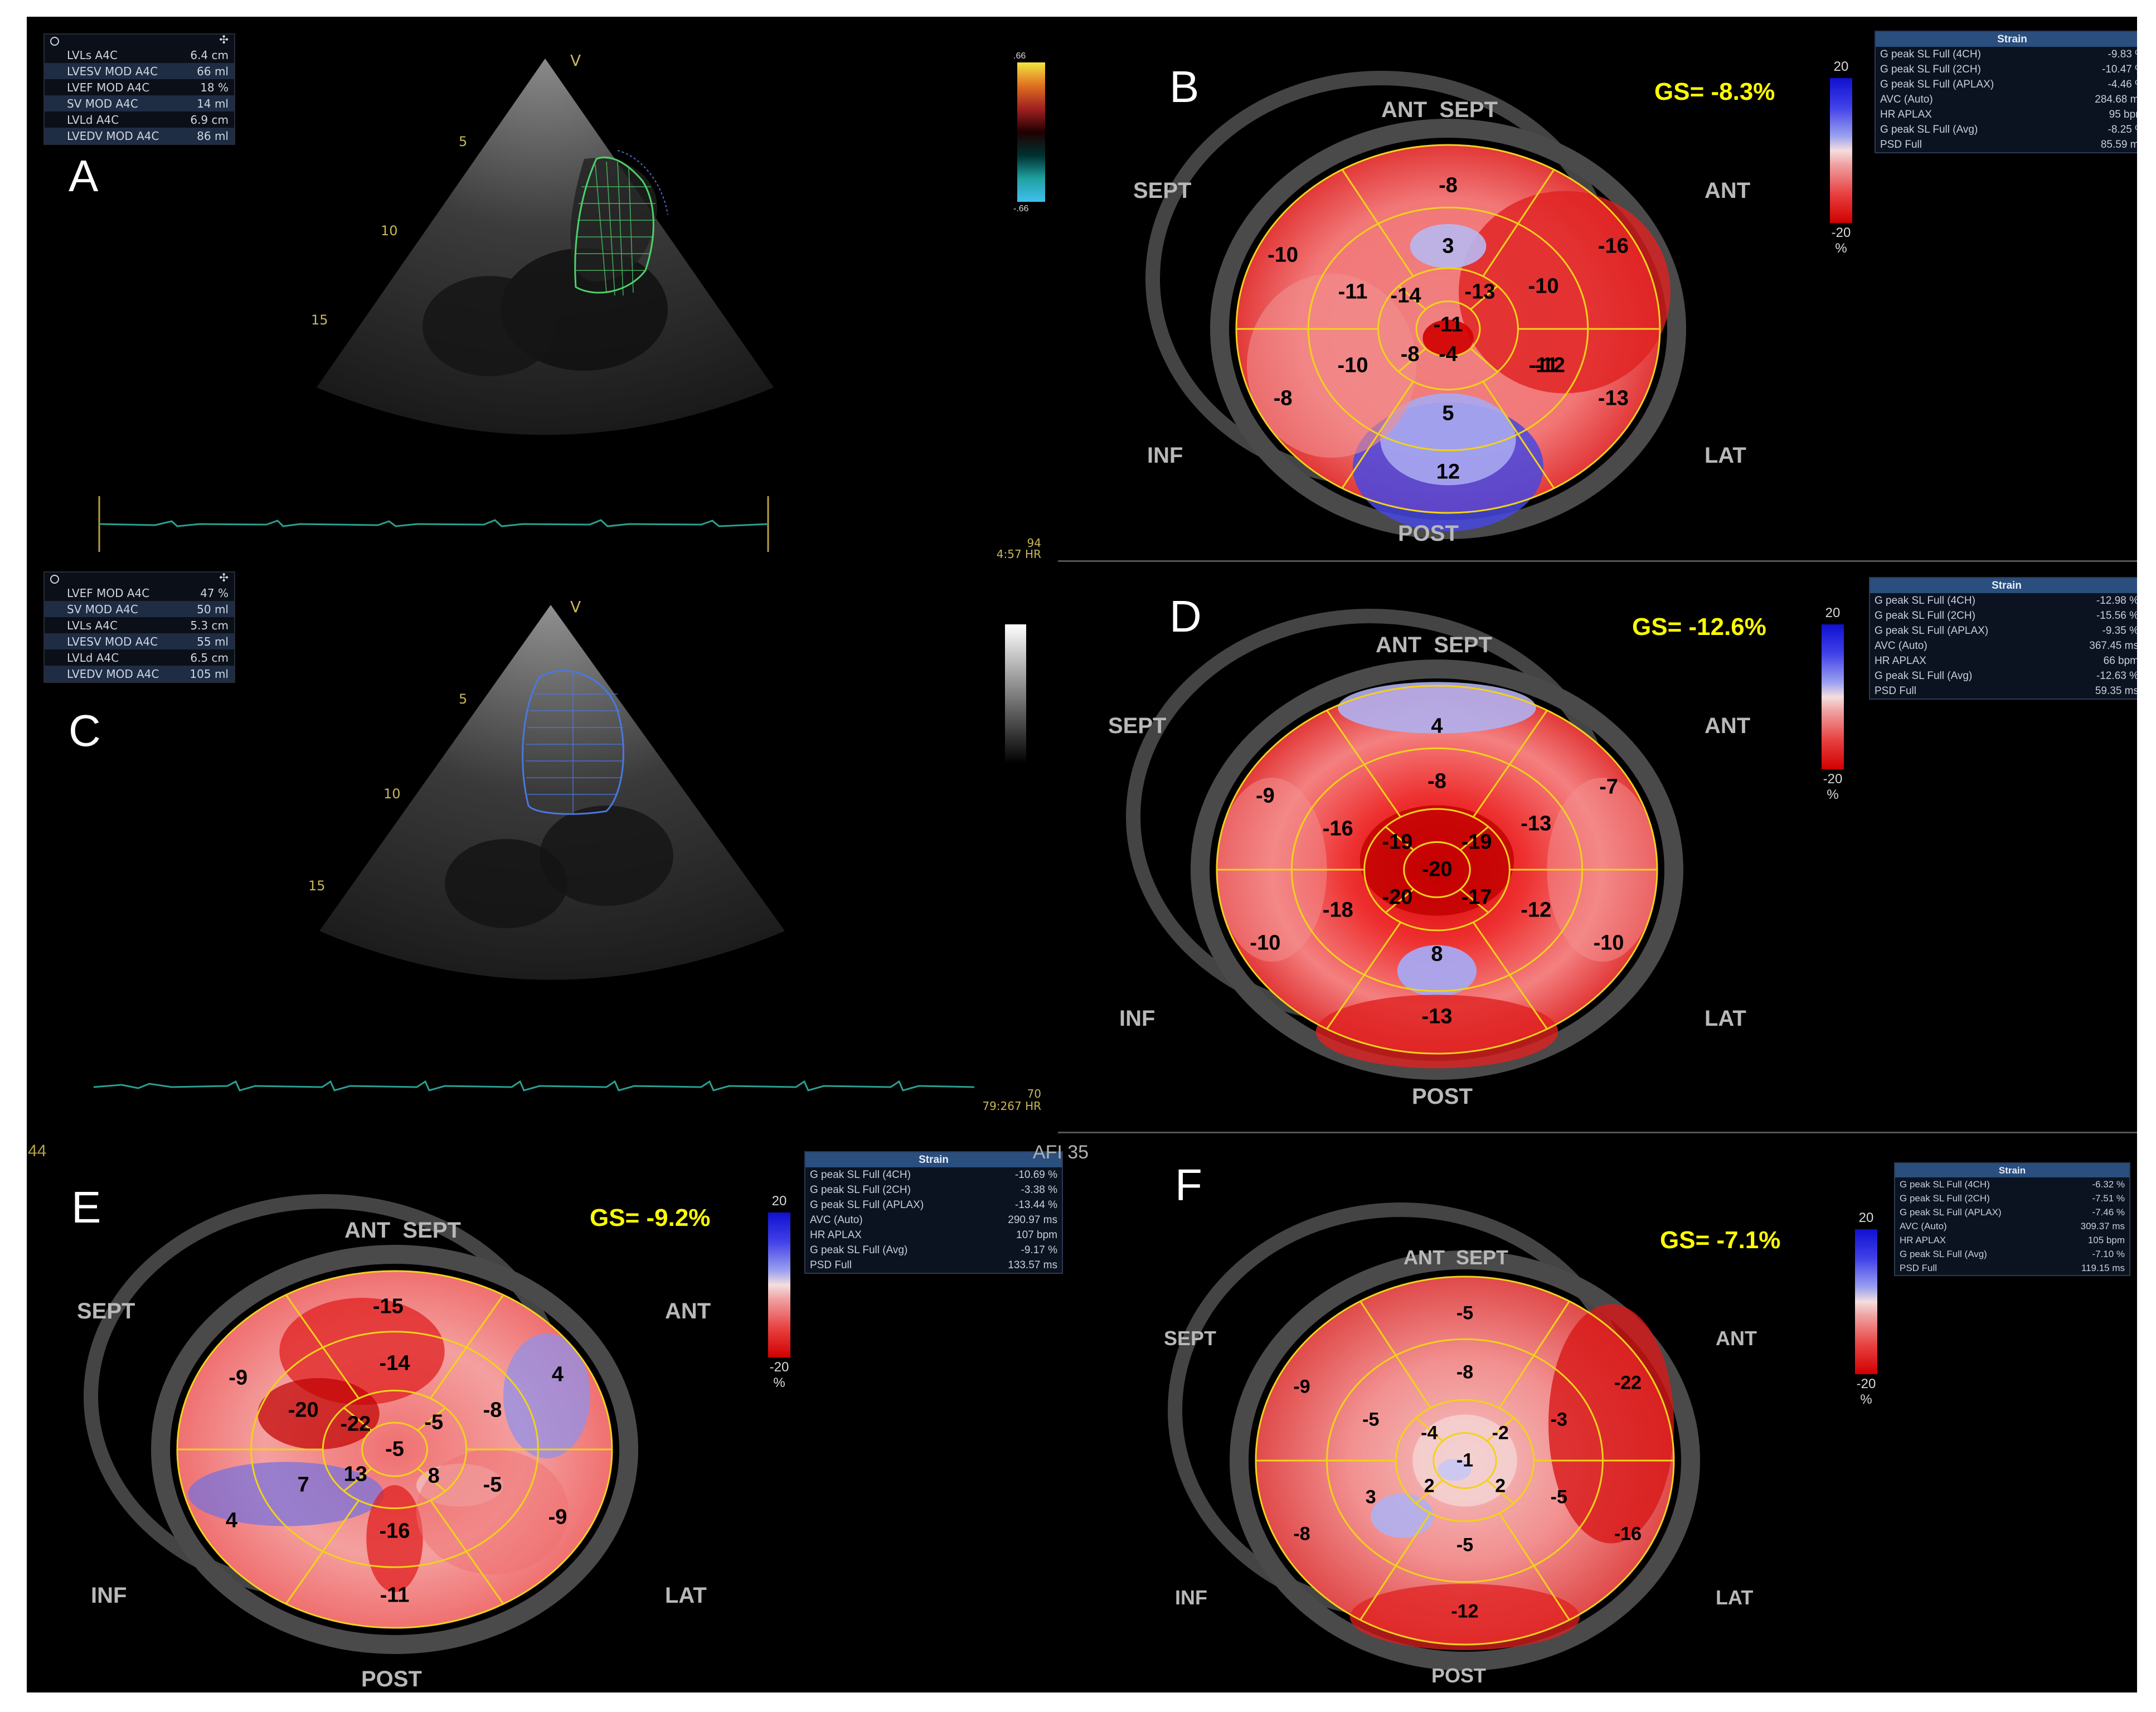  What do you see at coordinates (1165, 455) in the screenshot?
I see `wall-label-inf: INF` at bounding box center [1165, 455].